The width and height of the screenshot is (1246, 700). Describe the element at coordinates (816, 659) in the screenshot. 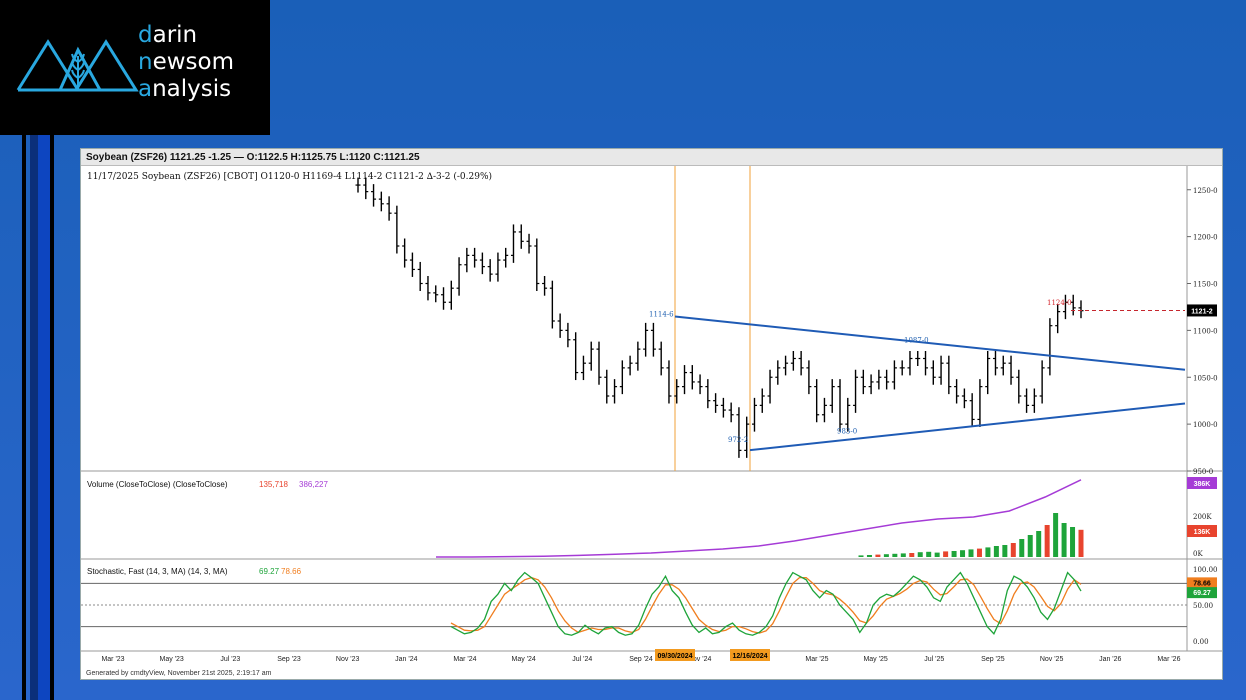

I see `x-tick-label: Mar '25` at that location.